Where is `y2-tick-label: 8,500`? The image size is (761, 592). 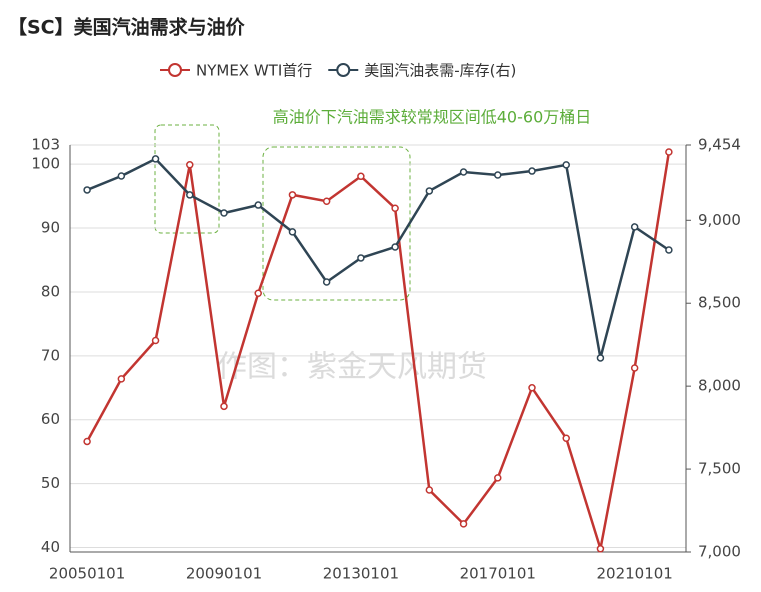 y2-tick-label: 8,500 is located at coordinates (719, 303).